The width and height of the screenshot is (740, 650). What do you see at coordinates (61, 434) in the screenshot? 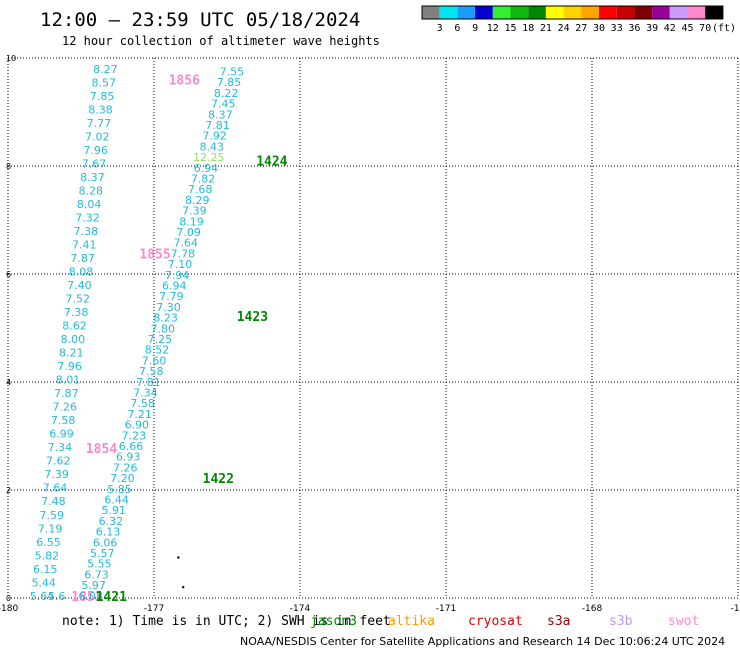
I see `swh-value-label: 6.99` at bounding box center [61, 434].